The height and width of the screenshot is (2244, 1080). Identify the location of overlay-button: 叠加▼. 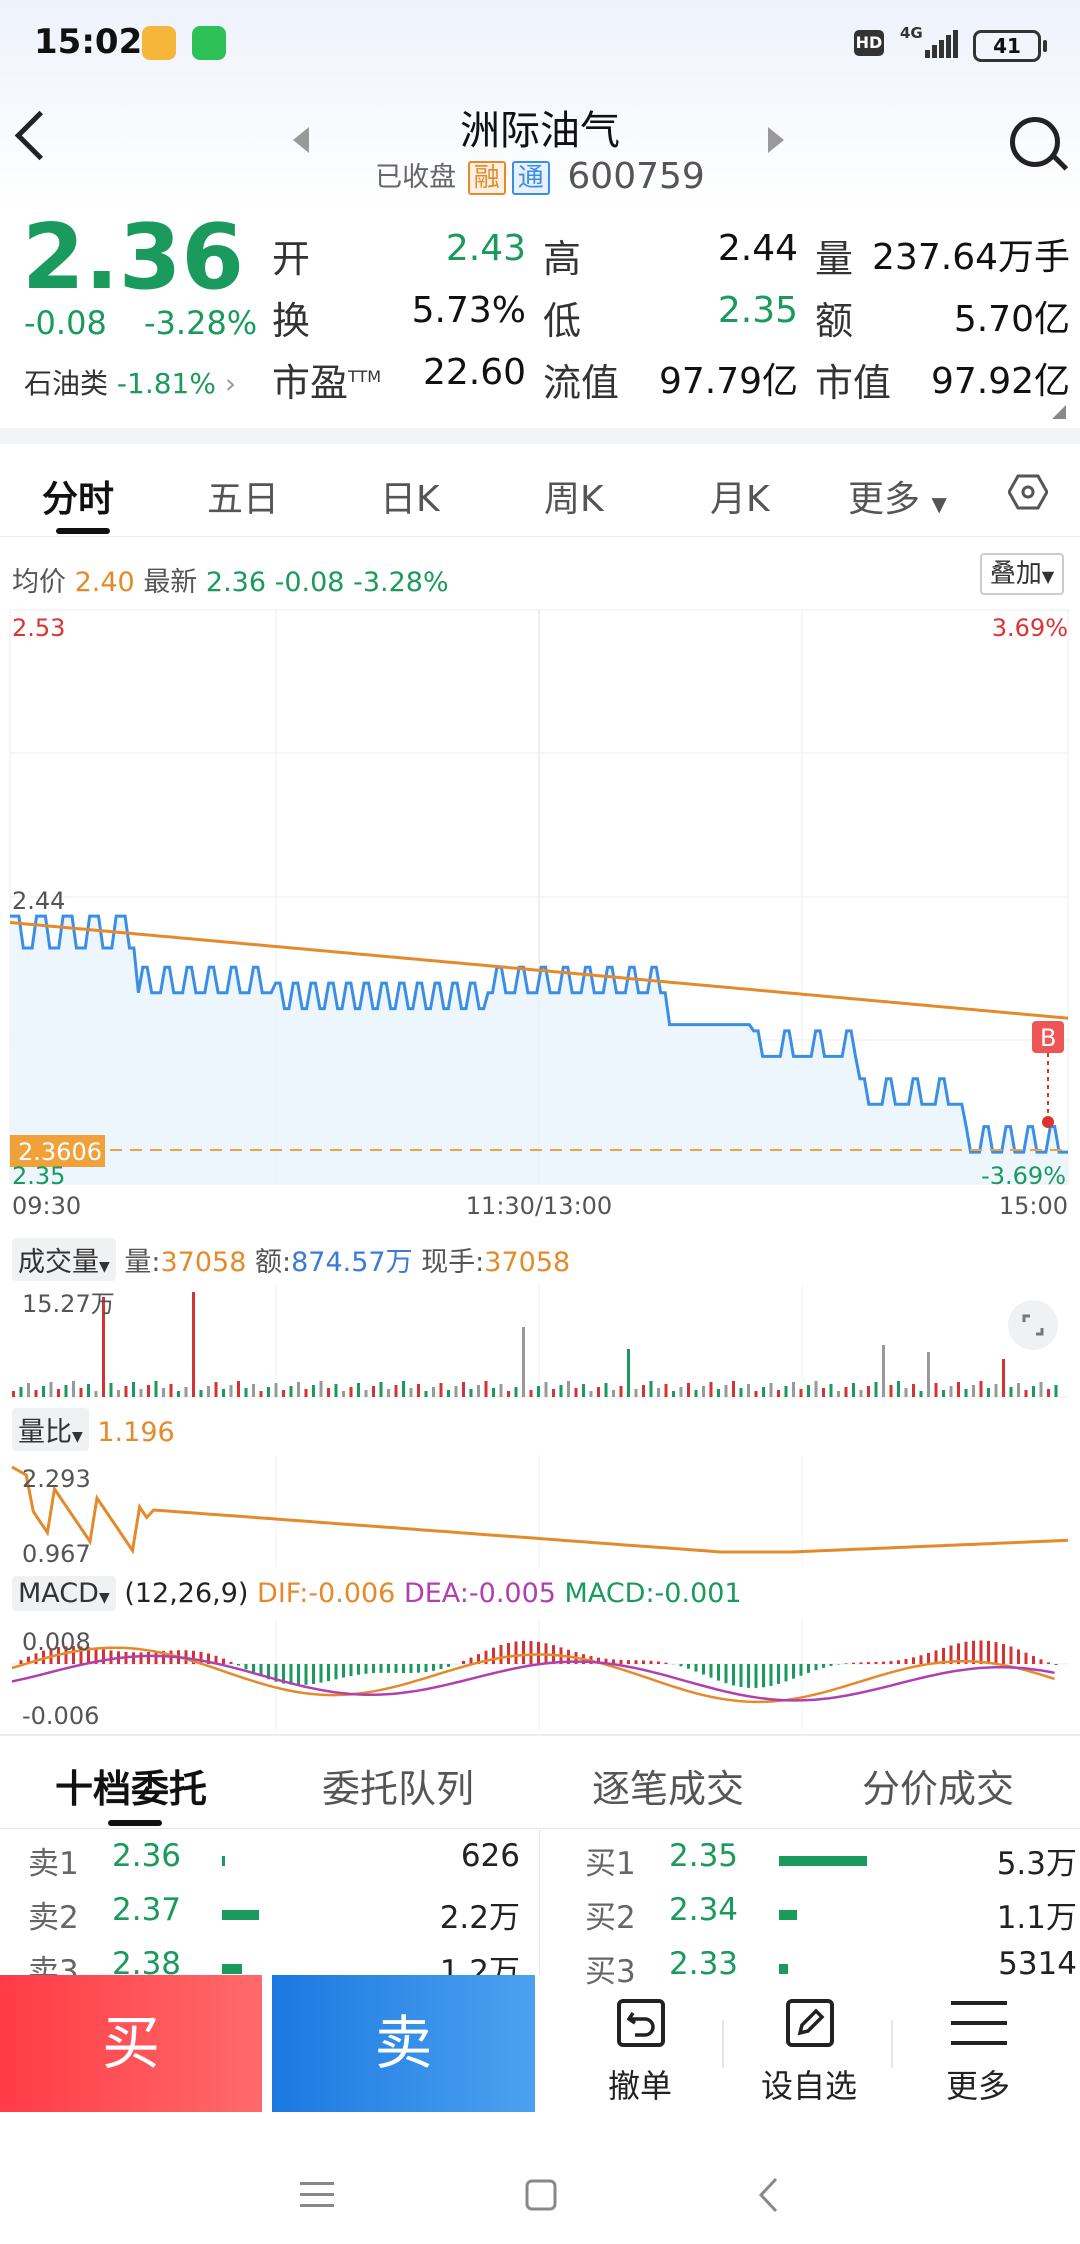
(1022, 574).